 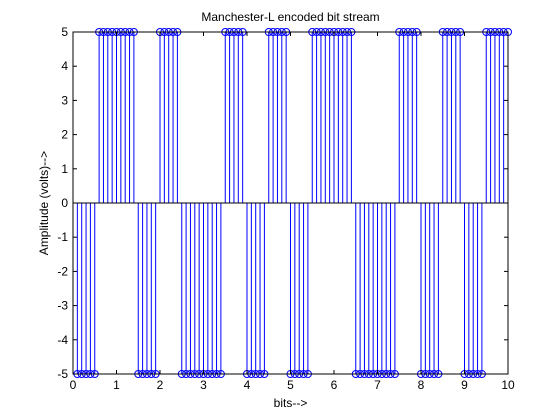 I want to click on chart-title: Manchester-L encoded bit stream, so click(x=290, y=17).